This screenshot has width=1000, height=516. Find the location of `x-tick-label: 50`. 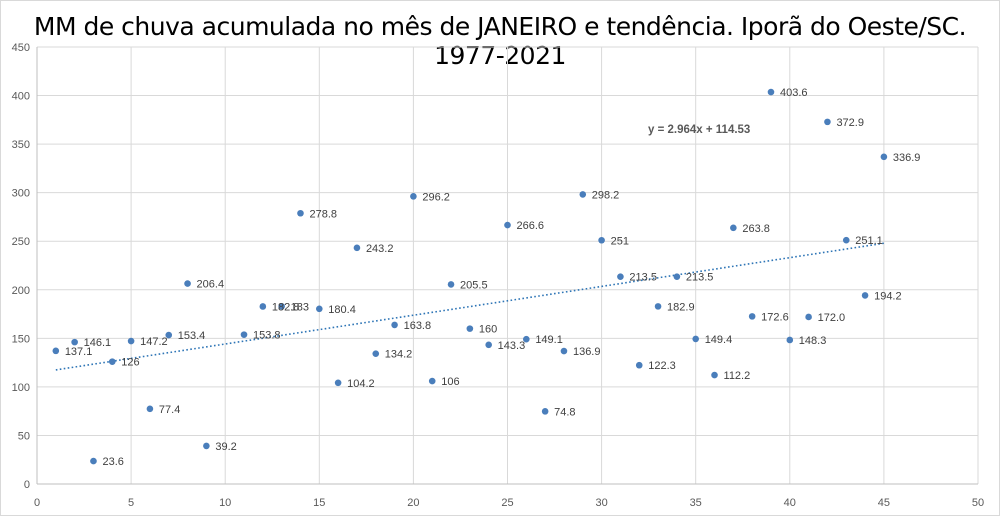

x-tick-label: 50 is located at coordinates (978, 503).